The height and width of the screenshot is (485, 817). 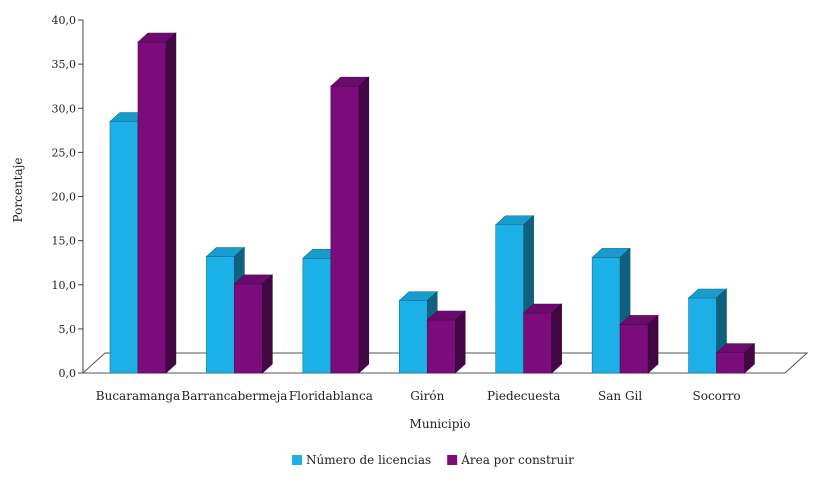 What do you see at coordinates (64, 241) in the screenshot?
I see `y-tick-label: 15,0` at bounding box center [64, 241].